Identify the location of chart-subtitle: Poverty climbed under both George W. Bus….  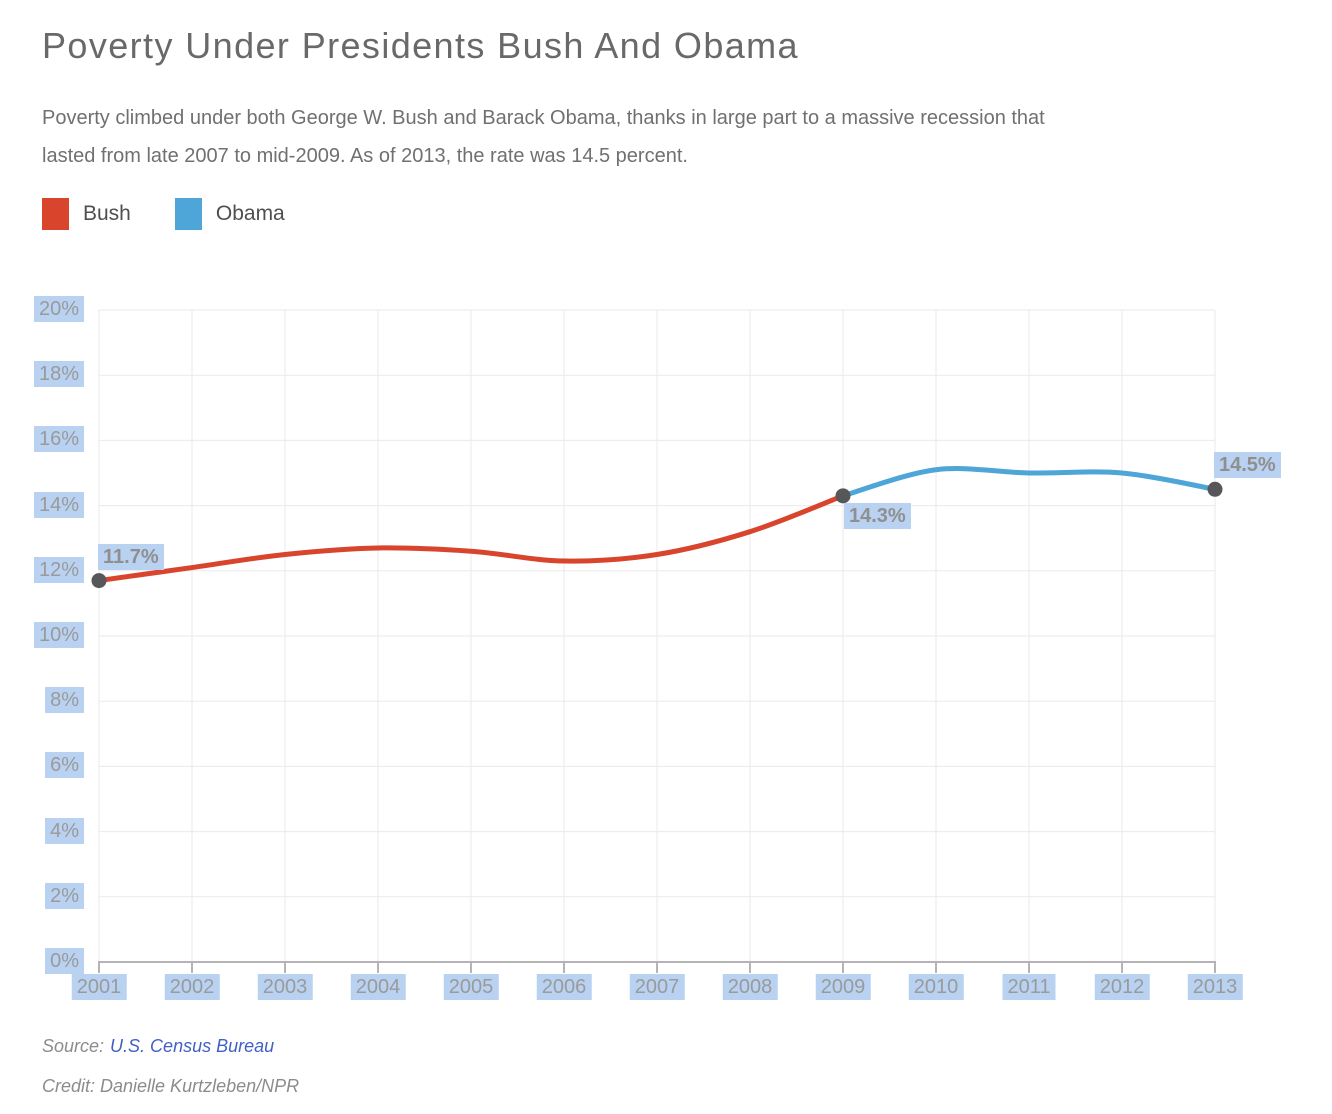
(543, 137).